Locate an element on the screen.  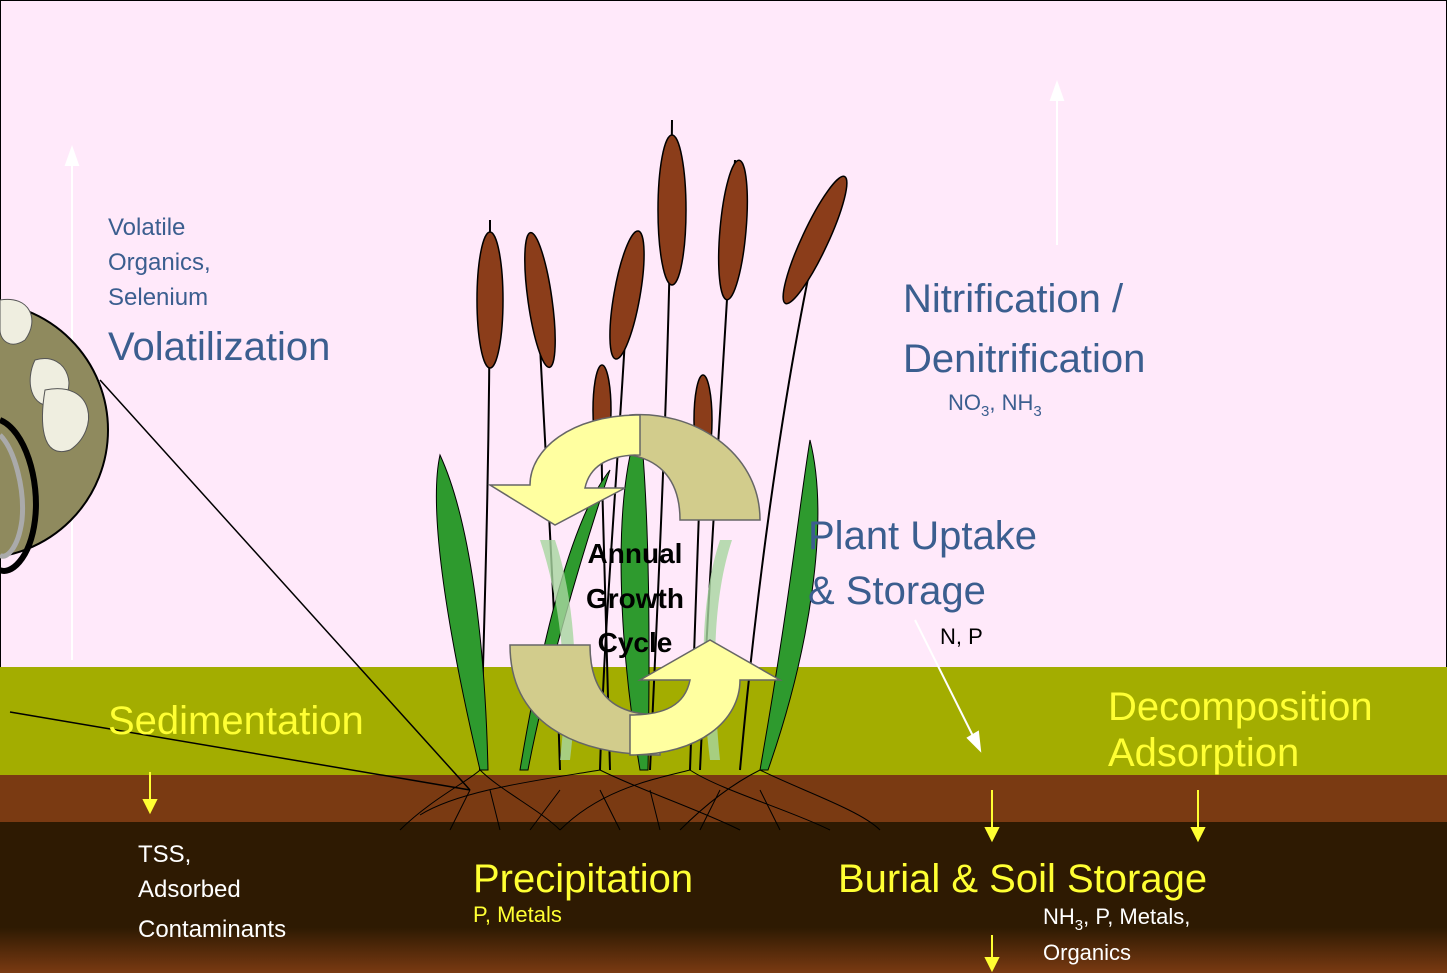
species: NO3, NH3 is located at coordinates (995, 405).